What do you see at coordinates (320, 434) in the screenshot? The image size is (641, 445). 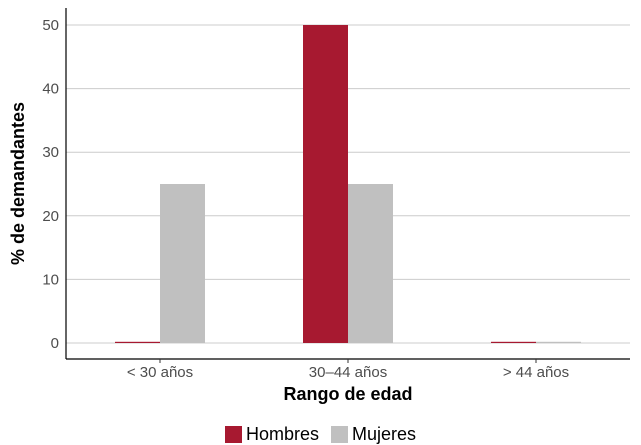 I see `legend: Hombres Mujeres` at bounding box center [320, 434].